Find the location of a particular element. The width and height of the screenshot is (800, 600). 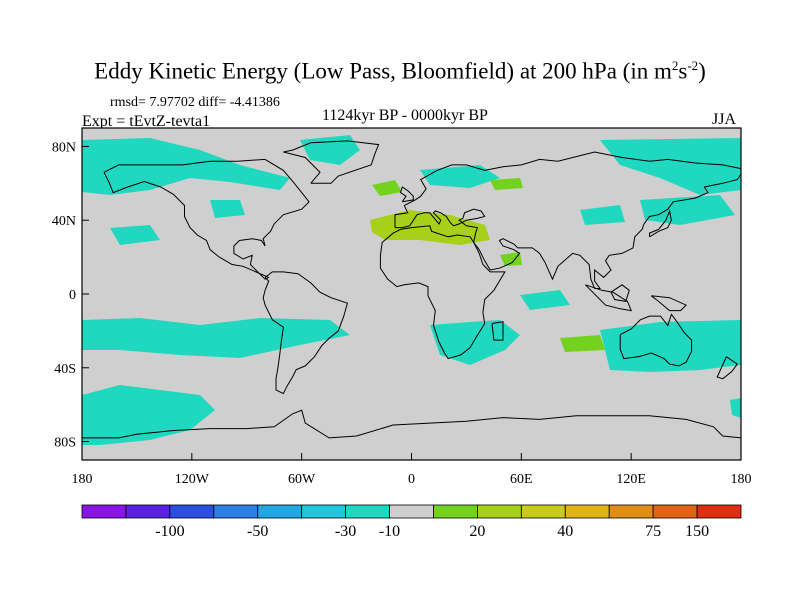

x-tick-label: 120E is located at coordinates (631, 479).